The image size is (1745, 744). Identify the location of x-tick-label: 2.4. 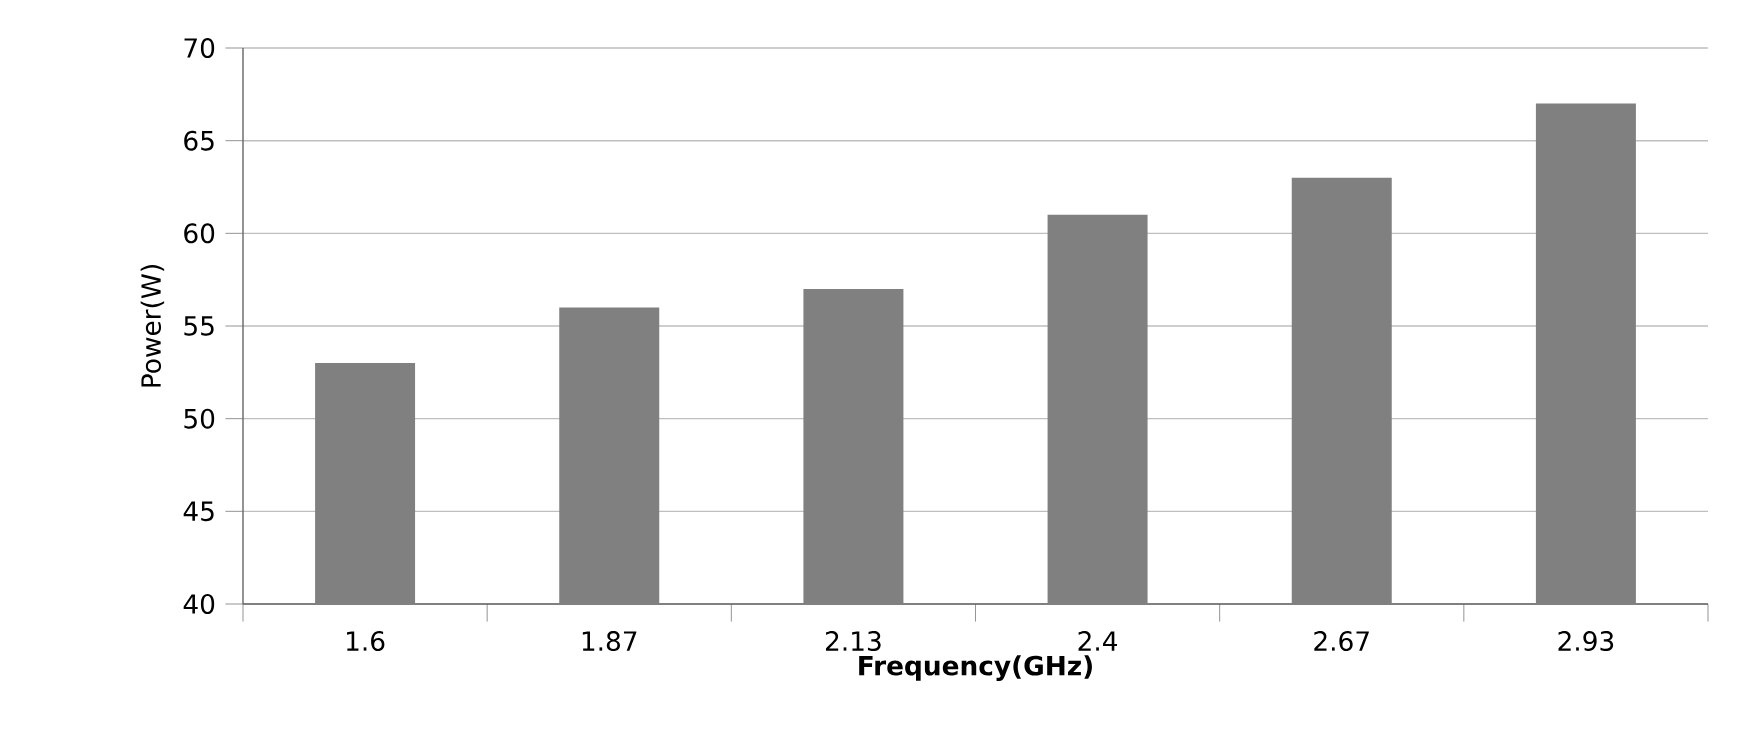
(1098, 641).